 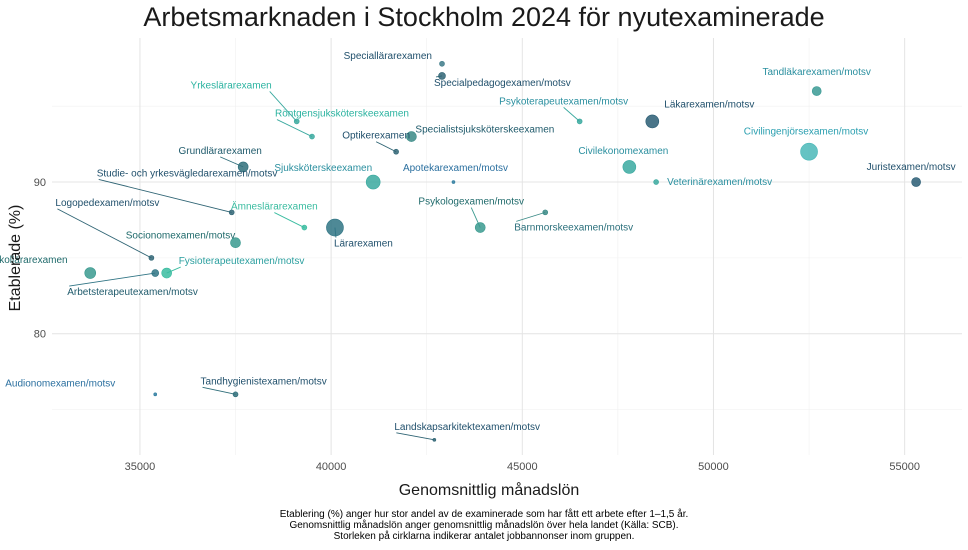 I want to click on x-axis-label: Genomsnittlig månadslön, so click(x=489, y=490).